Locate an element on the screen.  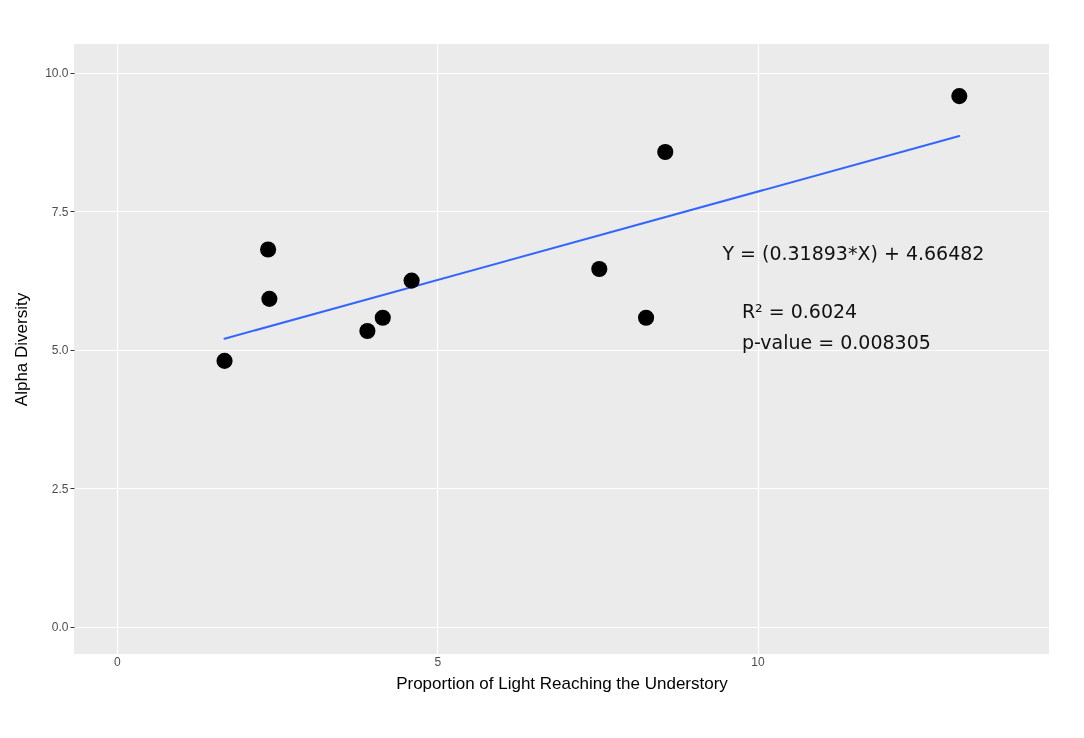
y-axis-title: Alpha Diversity is located at coordinates (22, 349).